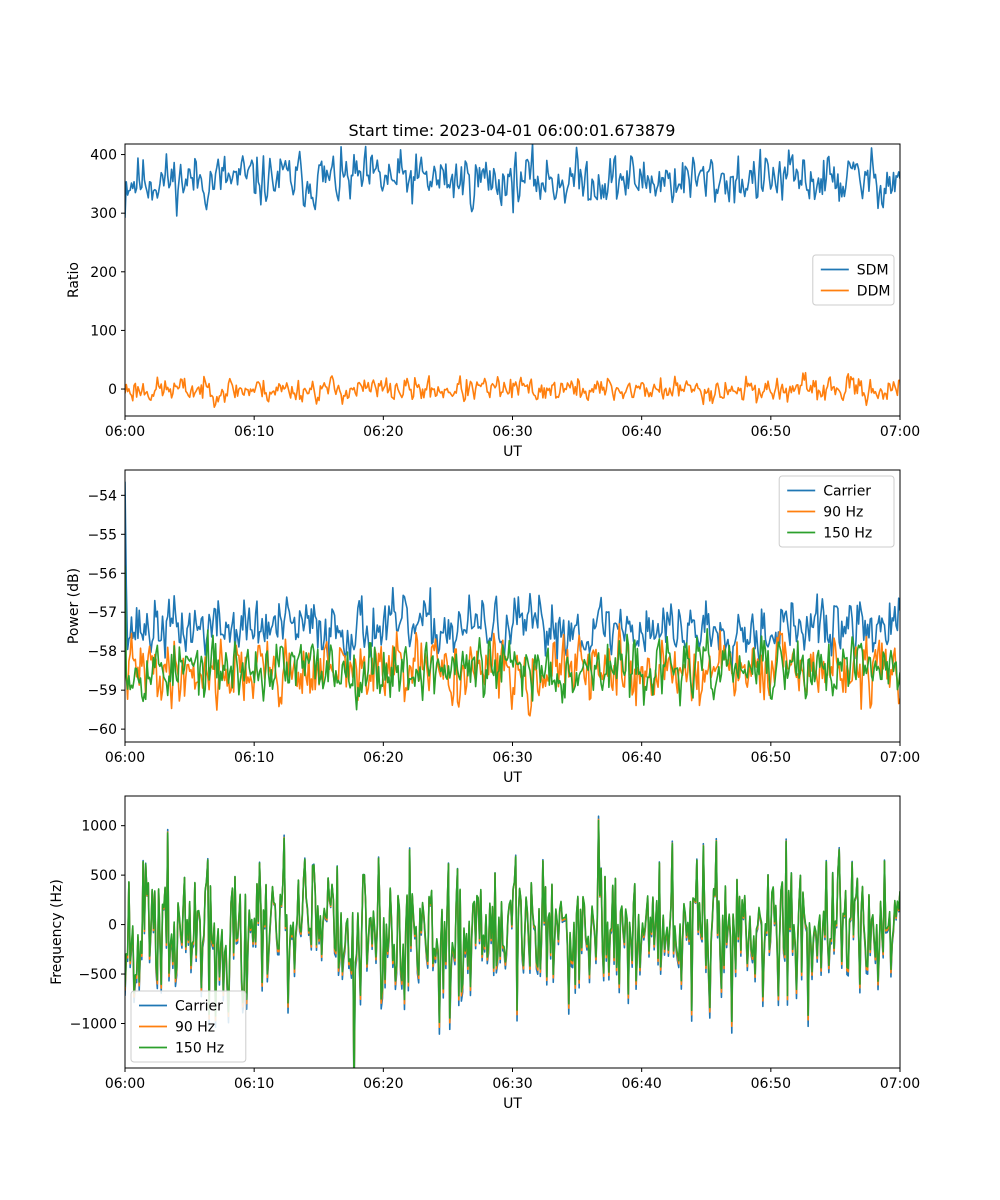 This screenshot has width=1000, height=1200. What do you see at coordinates (103, 156) in the screenshot?
I see `y-tick-label: 400` at bounding box center [103, 156].